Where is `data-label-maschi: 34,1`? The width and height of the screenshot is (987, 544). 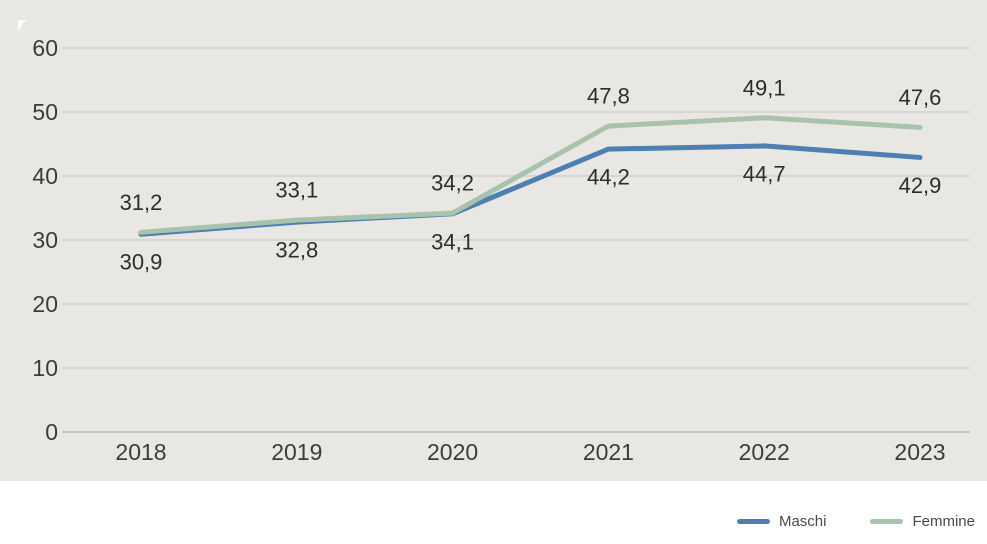 data-label-maschi: 34,1 is located at coordinates (452, 241).